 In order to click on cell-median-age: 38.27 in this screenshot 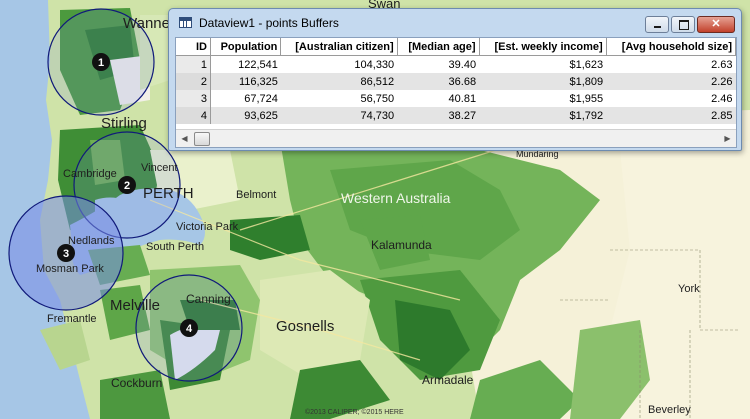, I will do `click(438, 115)`.